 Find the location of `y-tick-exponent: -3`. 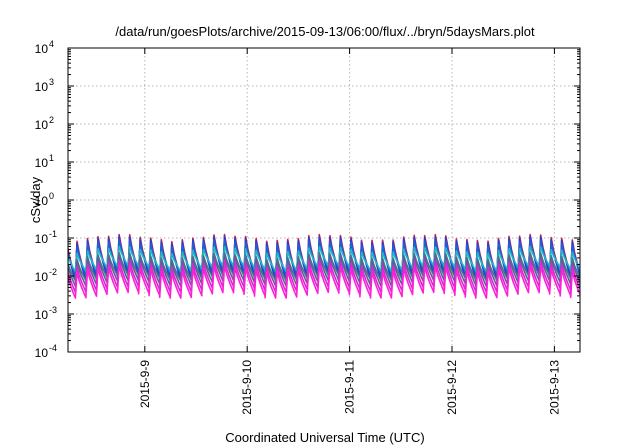

y-tick-exponent: -3 is located at coordinates (53, 310).